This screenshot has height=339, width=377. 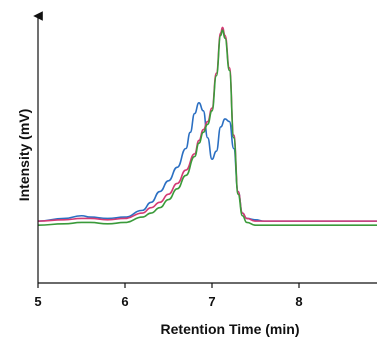 What do you see at coordinates (211, 301) in the screenshot?
I see `x-tick-label: 7` at bounding box center [211, 301].